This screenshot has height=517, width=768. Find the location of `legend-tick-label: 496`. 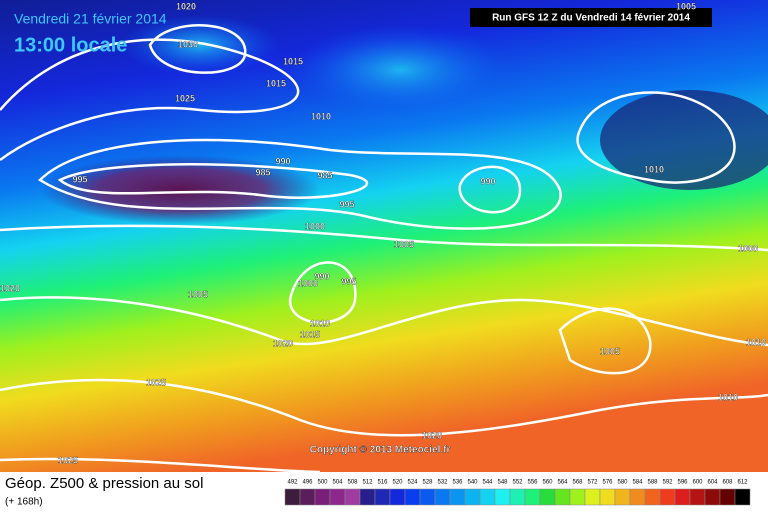

legend-tick-label: 496 is located at coordinates (307, 483).